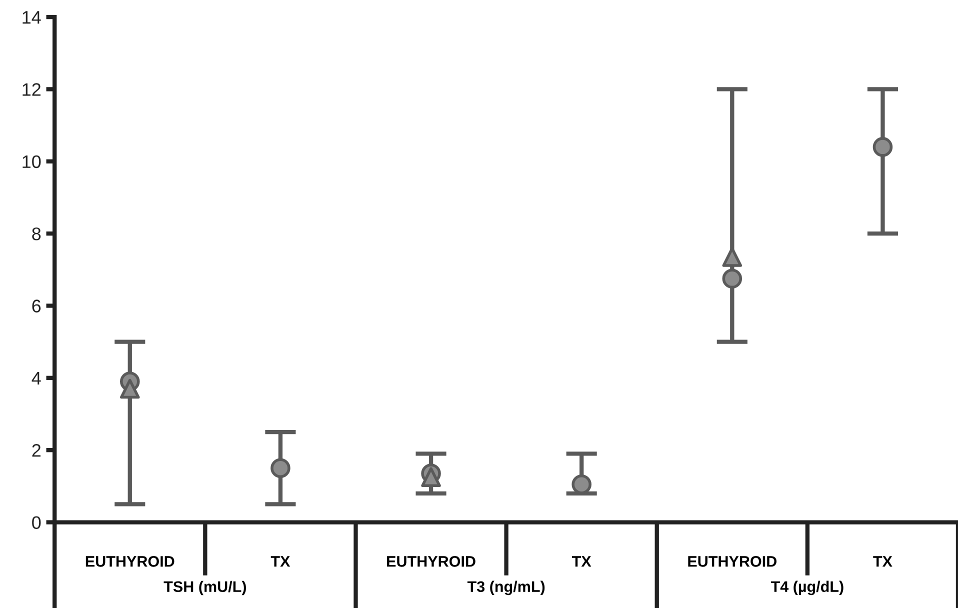 The image size is (958, 608). Describe the element at coordinates (31, 17) in the screenshot. I see `y-tick-label: 14` at that location.